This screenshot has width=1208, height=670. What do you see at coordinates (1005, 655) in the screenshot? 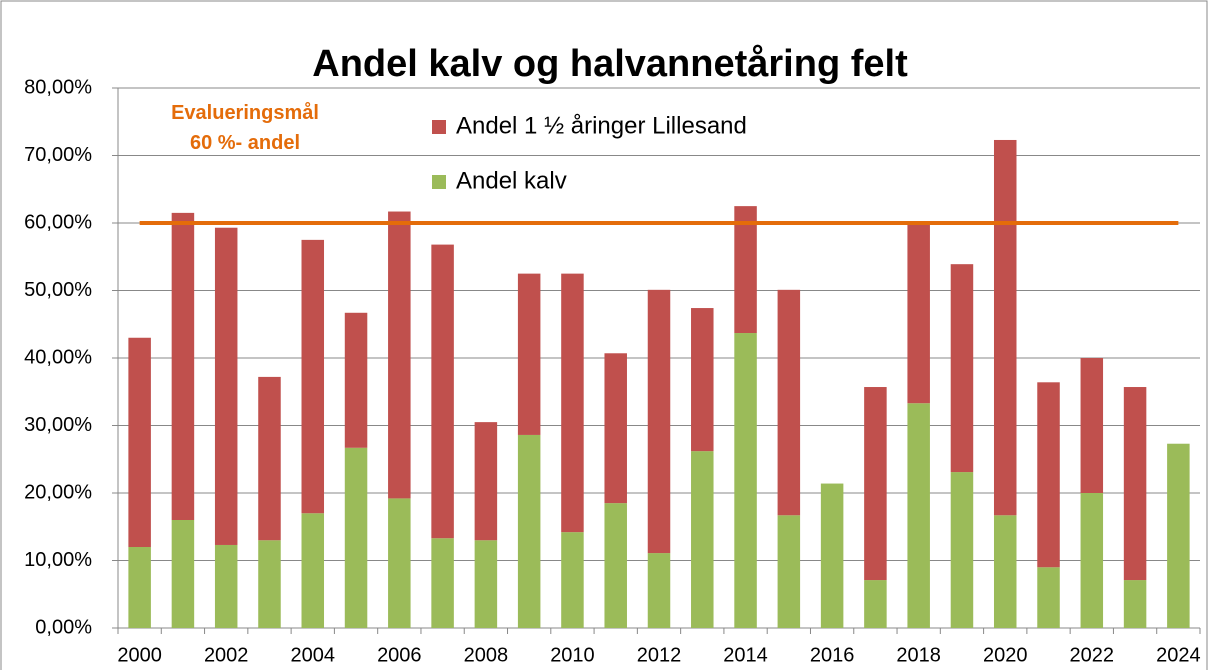
I see `x-tick-label: 2020` at bounding box center [1005, 655].